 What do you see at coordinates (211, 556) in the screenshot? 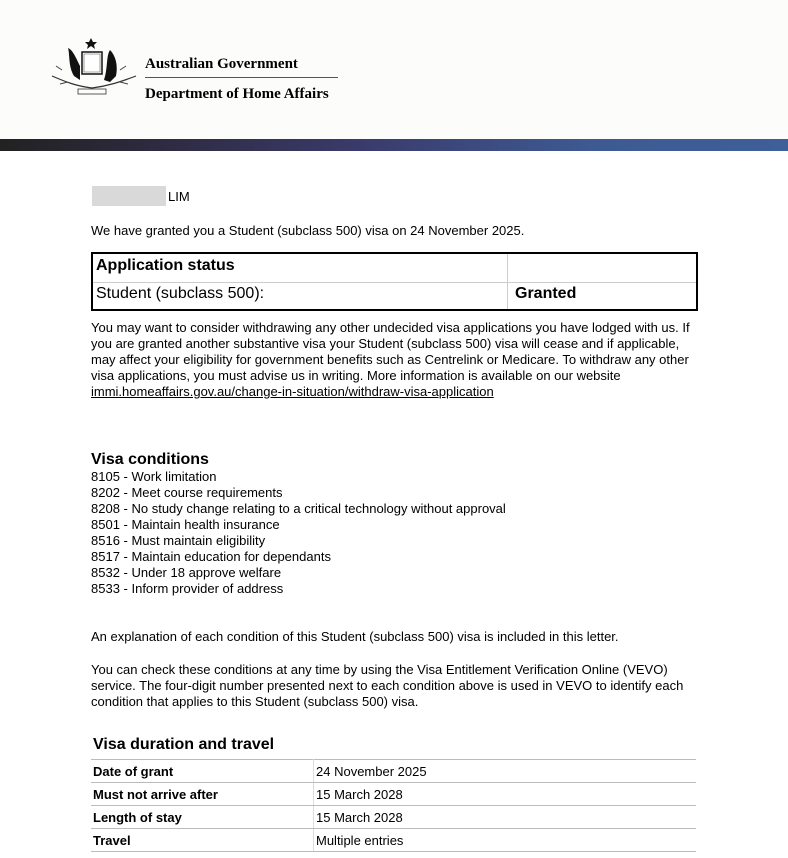
I see `condition-item: 8517 - Maintain education for dependants` at bounding box center [211, 556].